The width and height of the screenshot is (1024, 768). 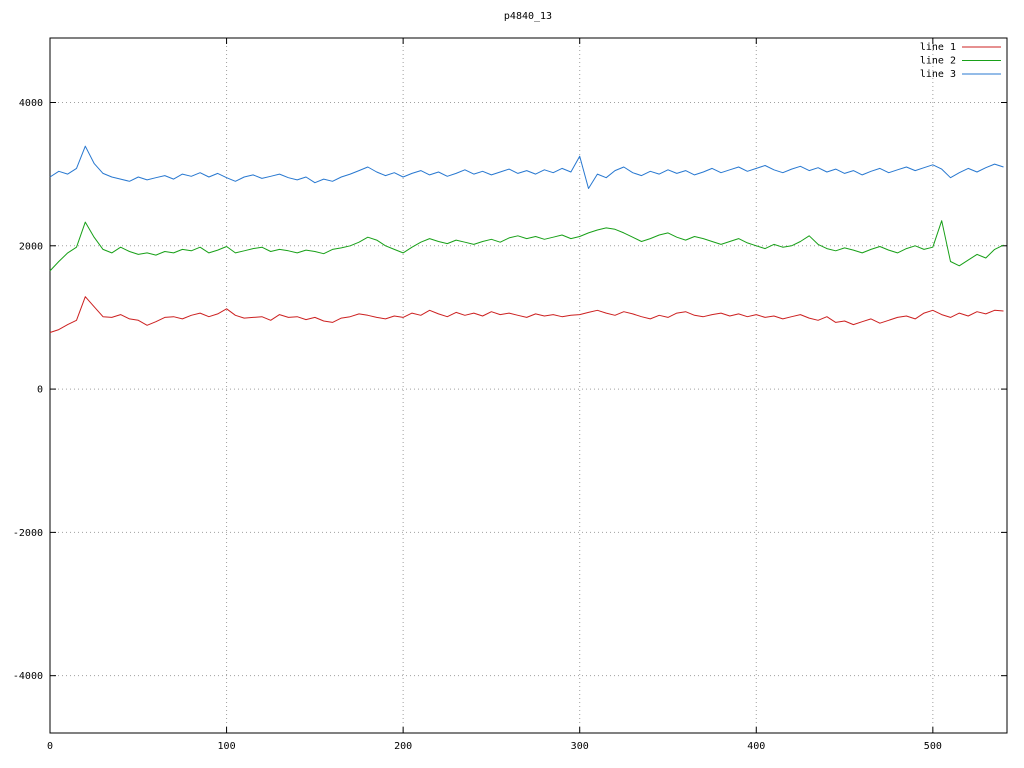 I want to click on legend-label: line 2, so click(x=938, y=61).